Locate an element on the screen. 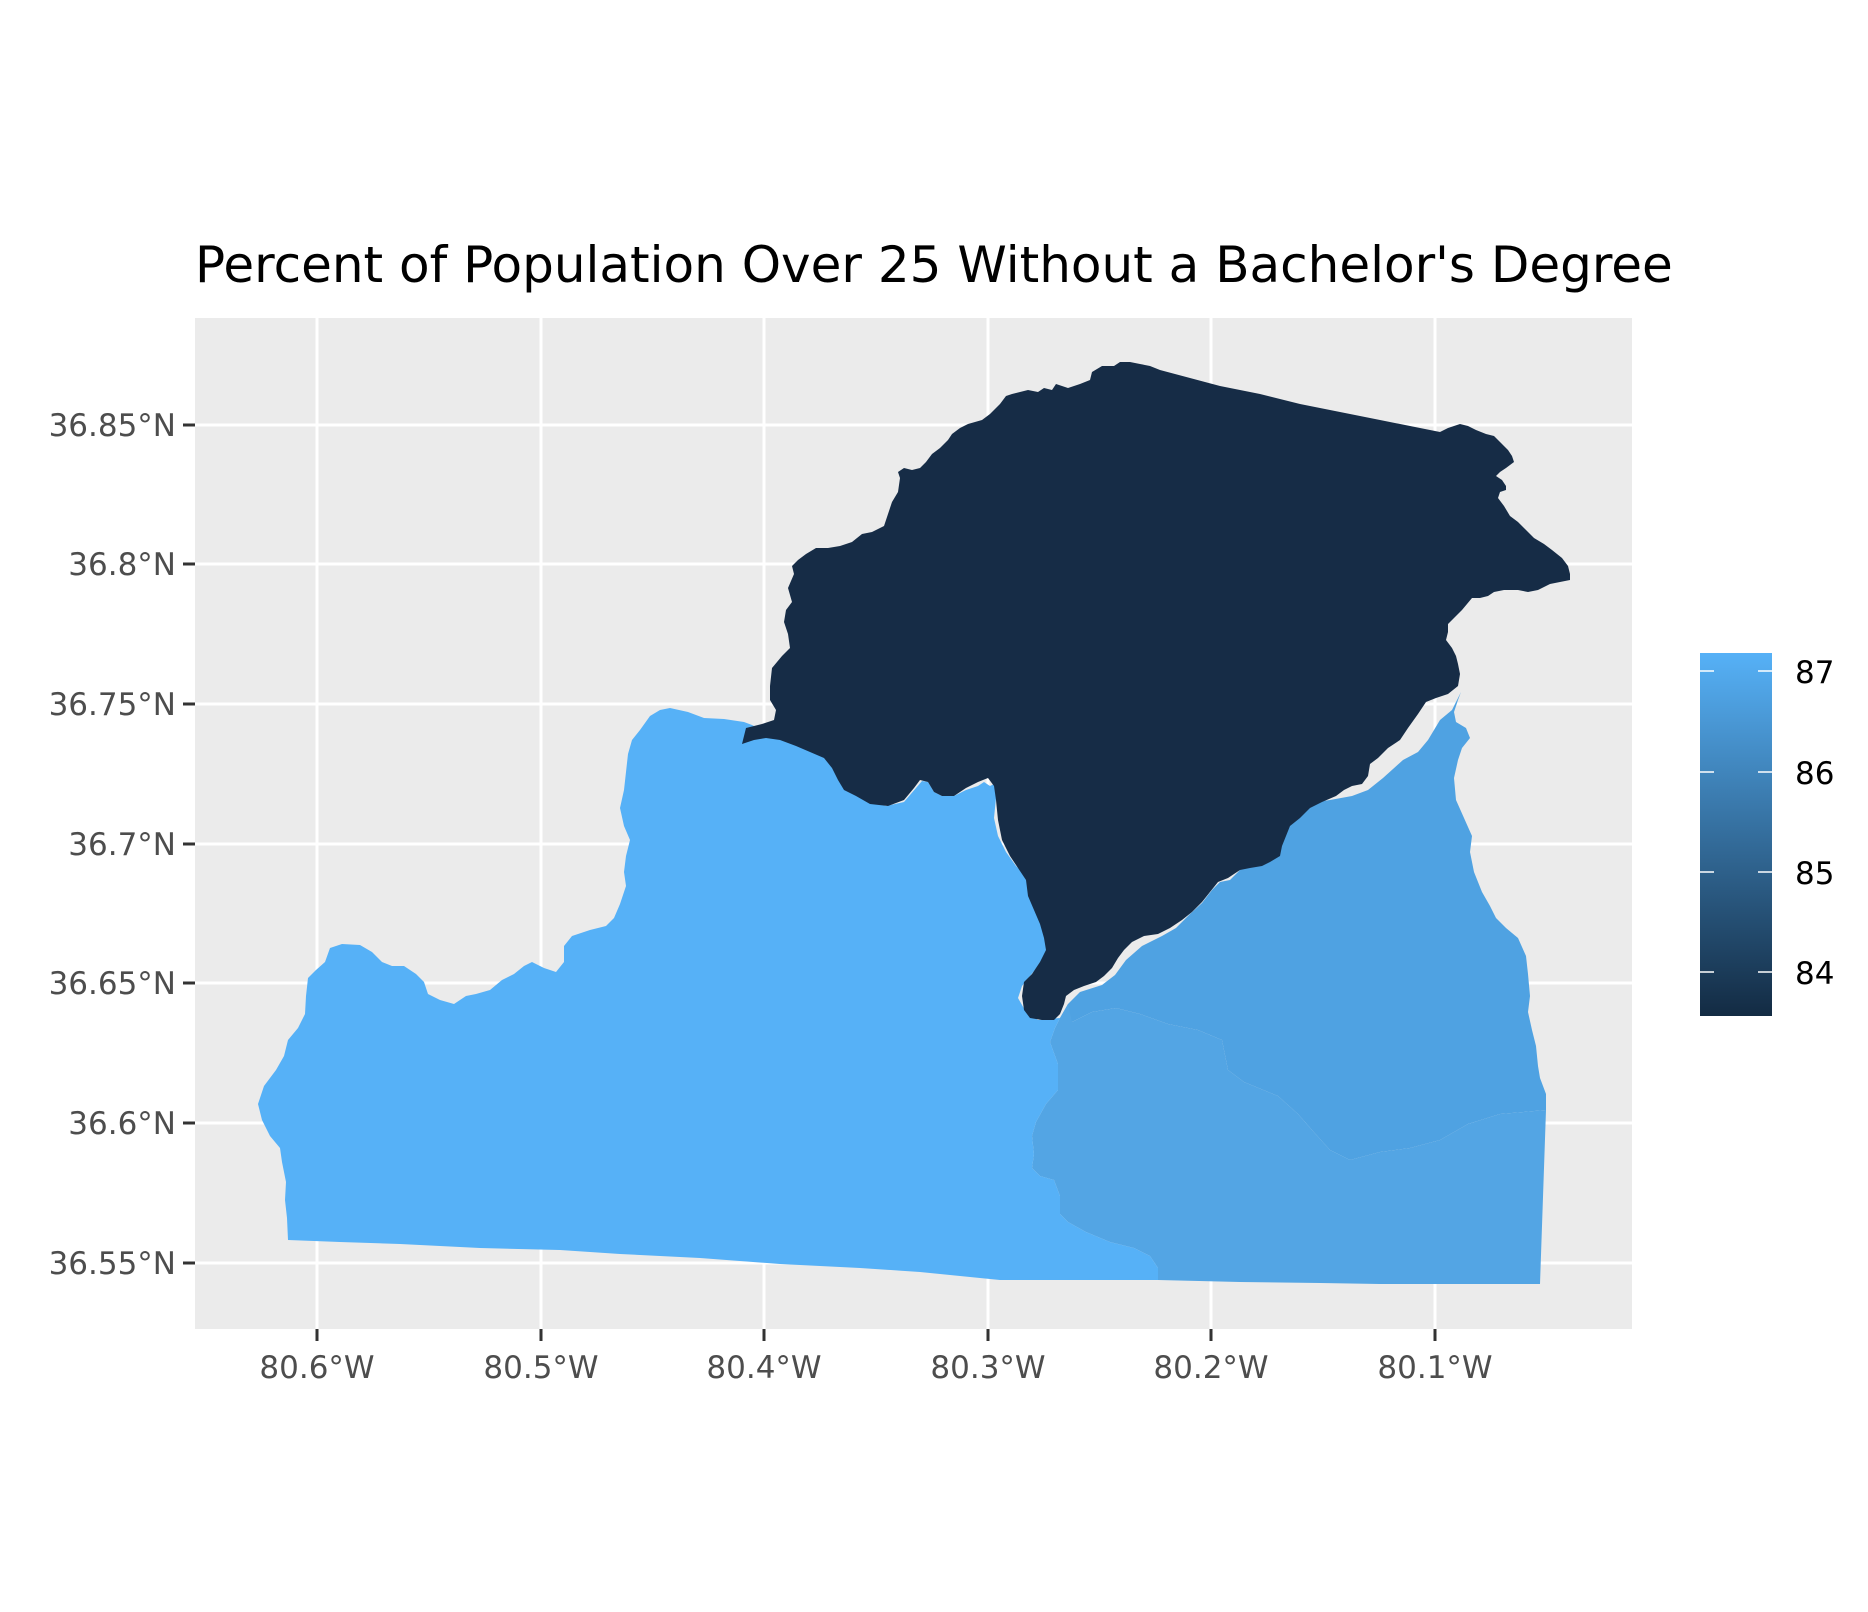 Image resolution: width=1868 pixels, height=1612 pixels. region-southeast is located at coordinates (1289, 1144).